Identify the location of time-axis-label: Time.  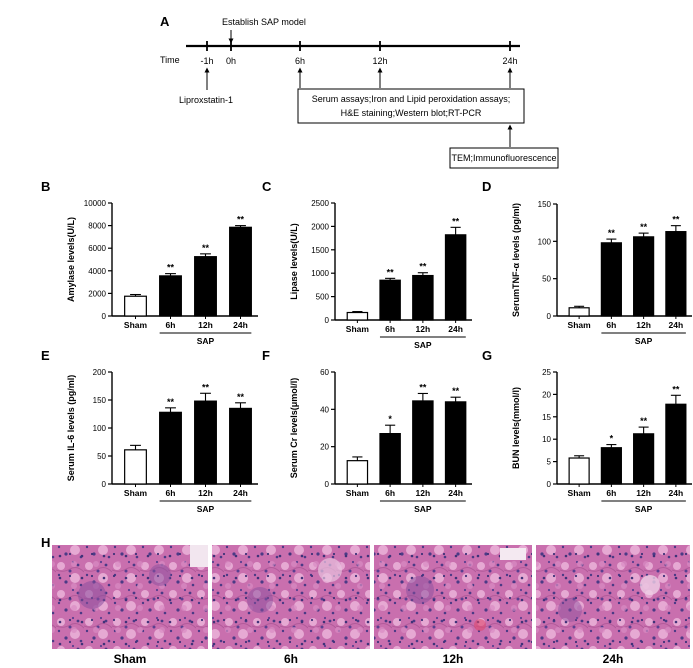
(170, 60).